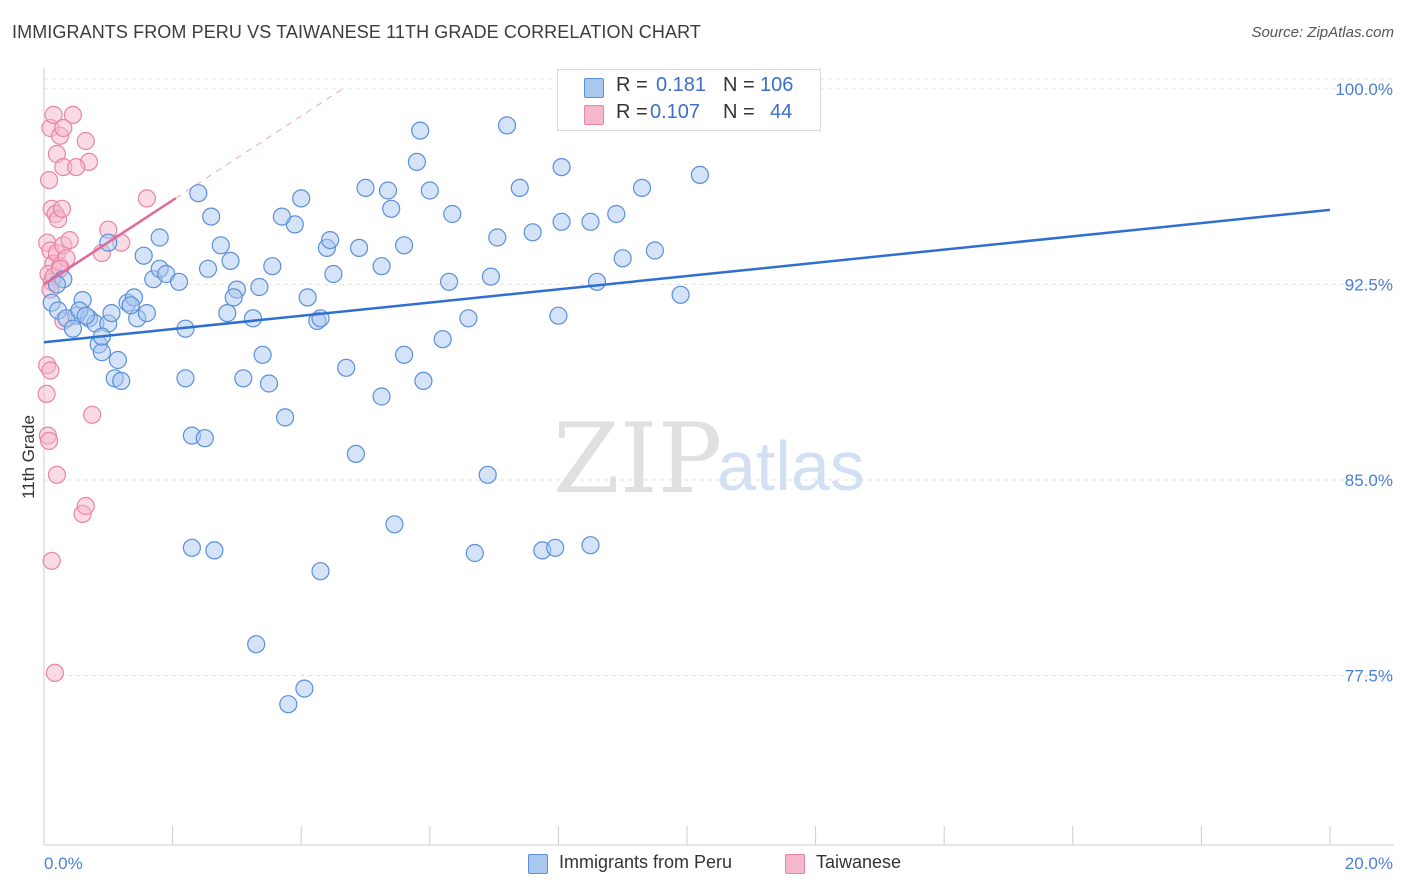  I want to click on y-axis-label: 11th Grade, so click(28, 457).